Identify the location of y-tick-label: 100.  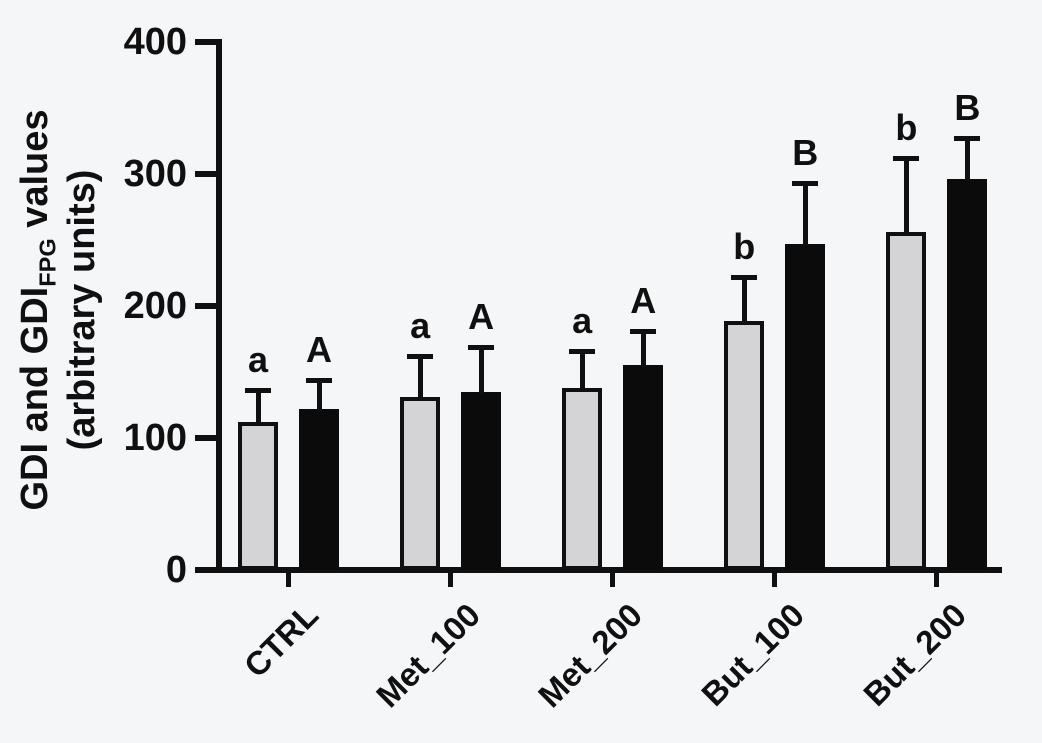
(155, 438).